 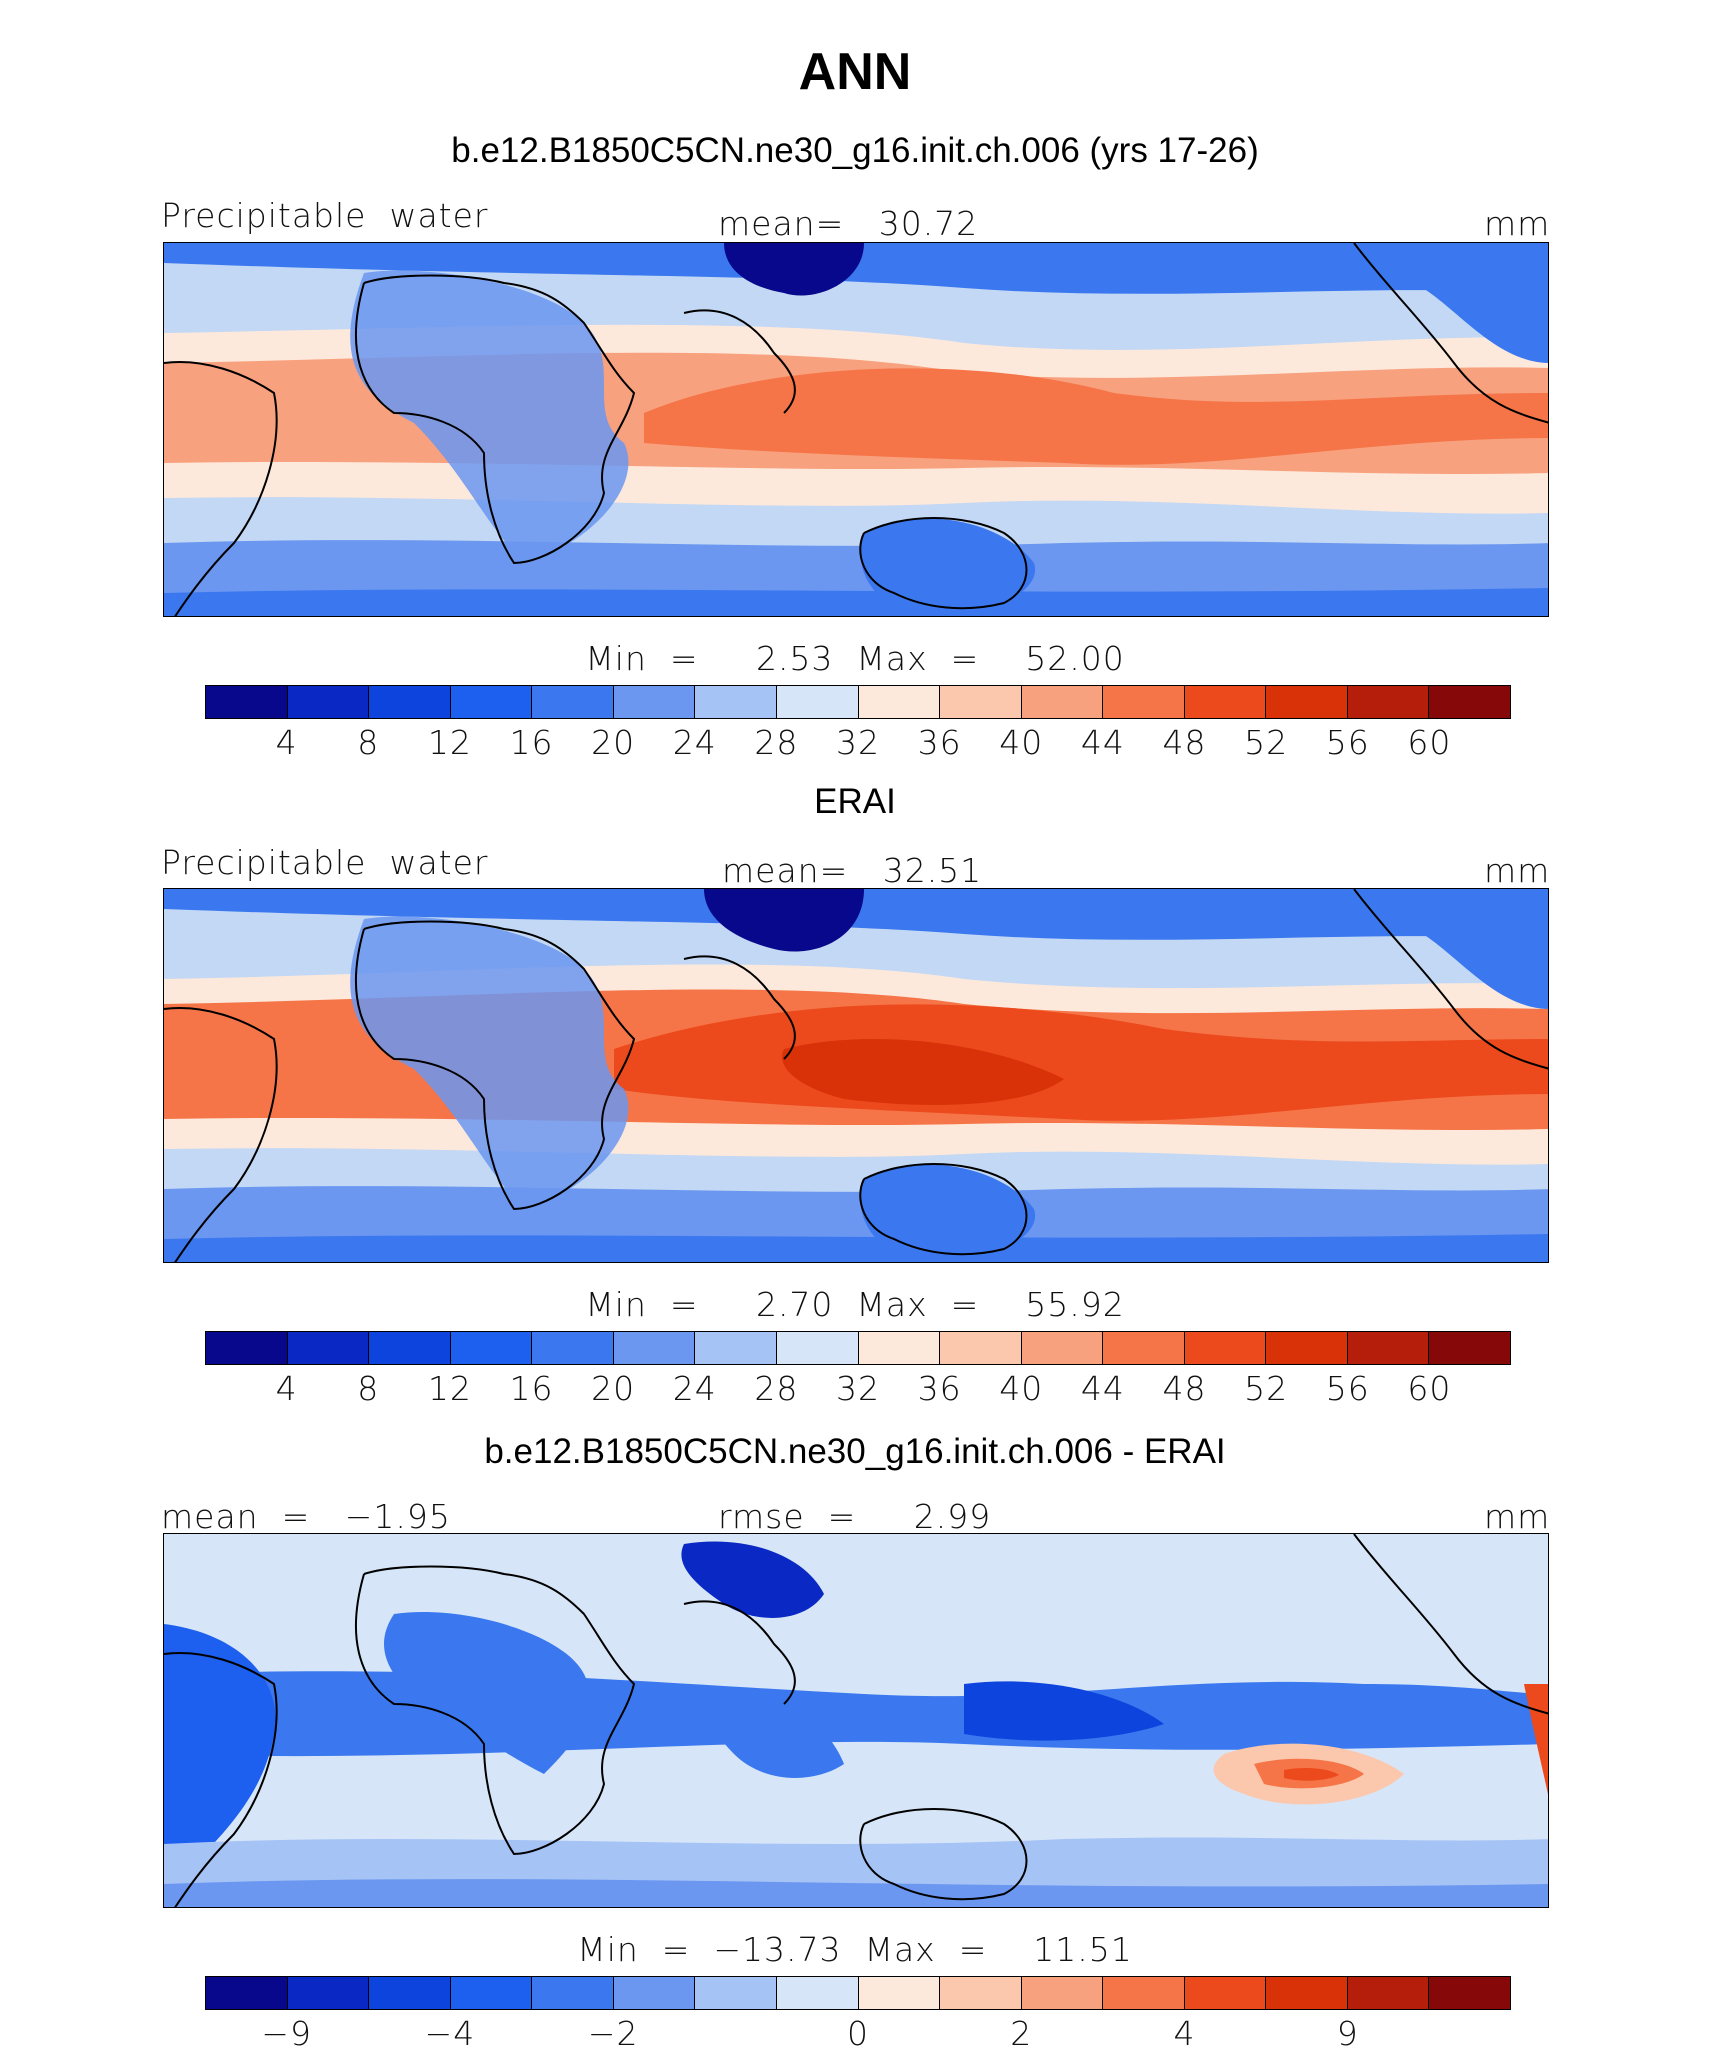 What do you see at coordinates (286, 2033) in the screenshot?
I see `colorbar-tick-label: −9` at bounding box center [286, 2033].